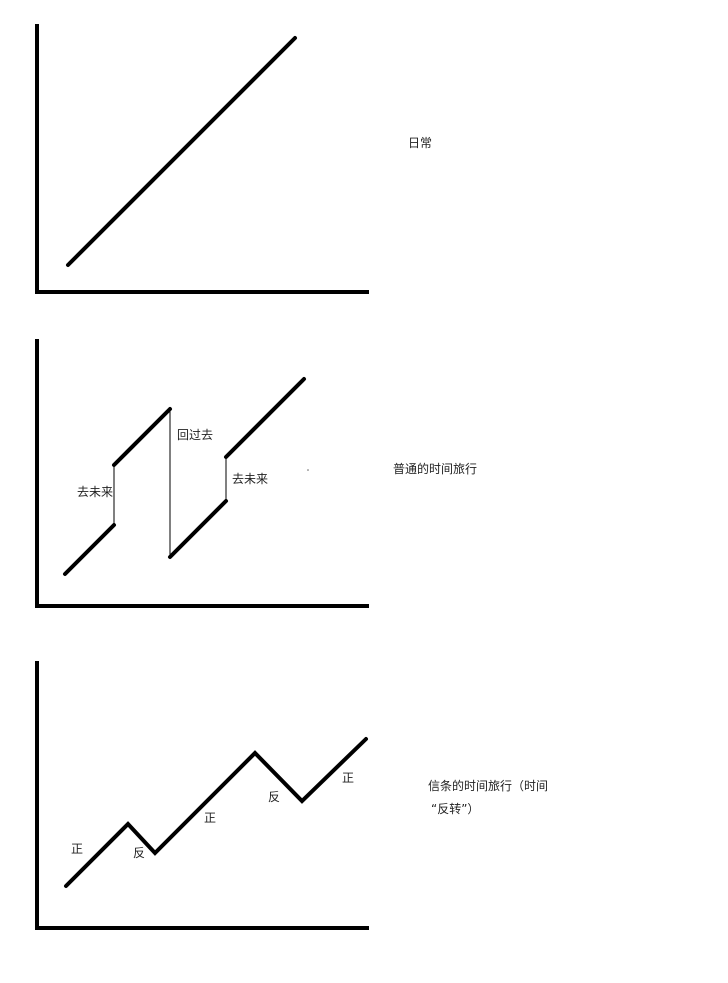 The width and height of the screenshot is (728, 983). I want to click on panel-tenet-caption-line-1: 信条的时间旅行（时间, so click(488, 785).